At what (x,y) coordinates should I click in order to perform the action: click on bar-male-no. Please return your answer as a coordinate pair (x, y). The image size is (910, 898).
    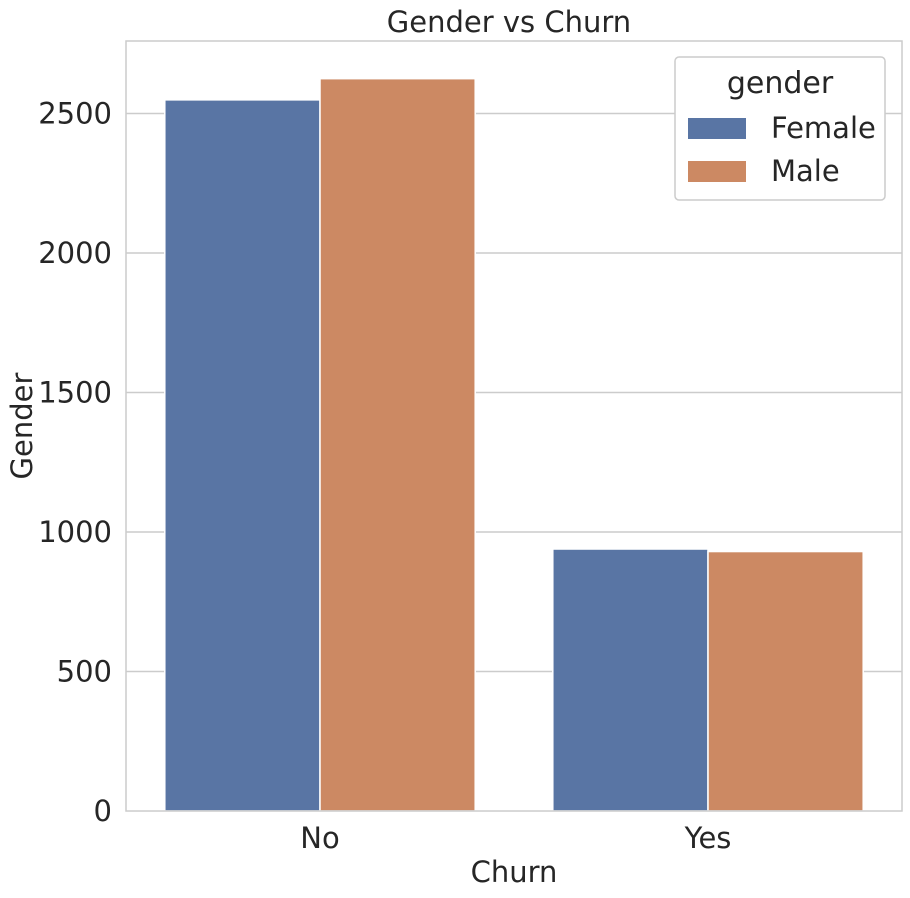
    Looking at the image, I should click on (397, 444).